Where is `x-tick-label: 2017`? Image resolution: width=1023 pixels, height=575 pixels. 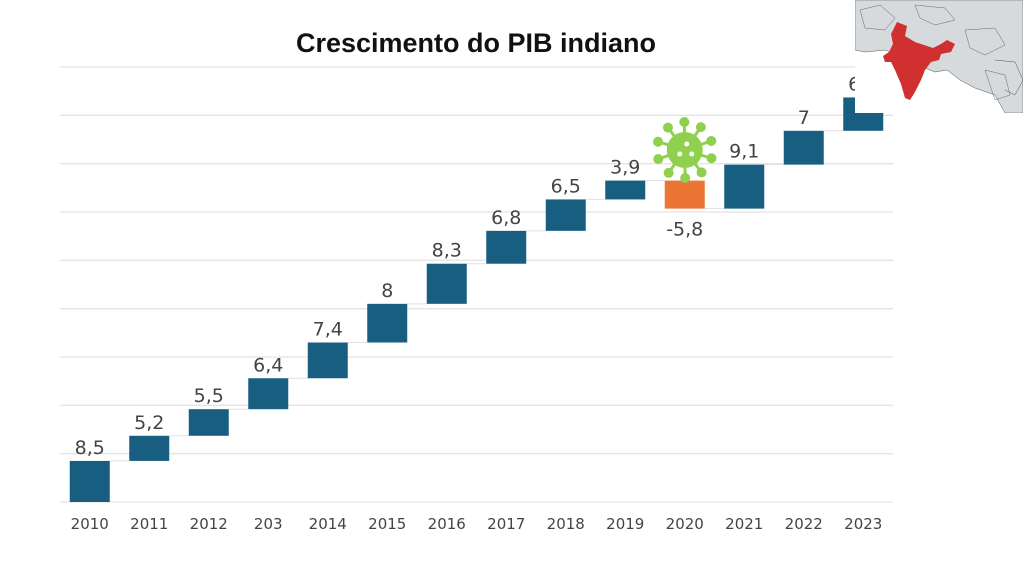
x-tick-label: 2017 is located at coordinates (506, 524).